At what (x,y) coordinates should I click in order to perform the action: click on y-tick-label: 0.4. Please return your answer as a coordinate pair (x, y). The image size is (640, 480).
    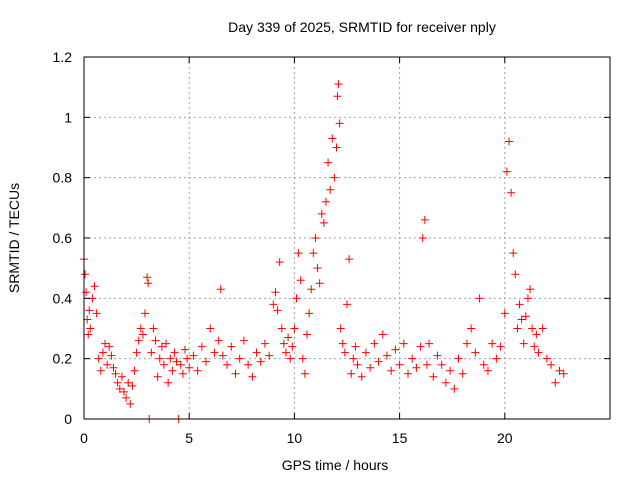
    Looking at the image, I should click on (63, 298).